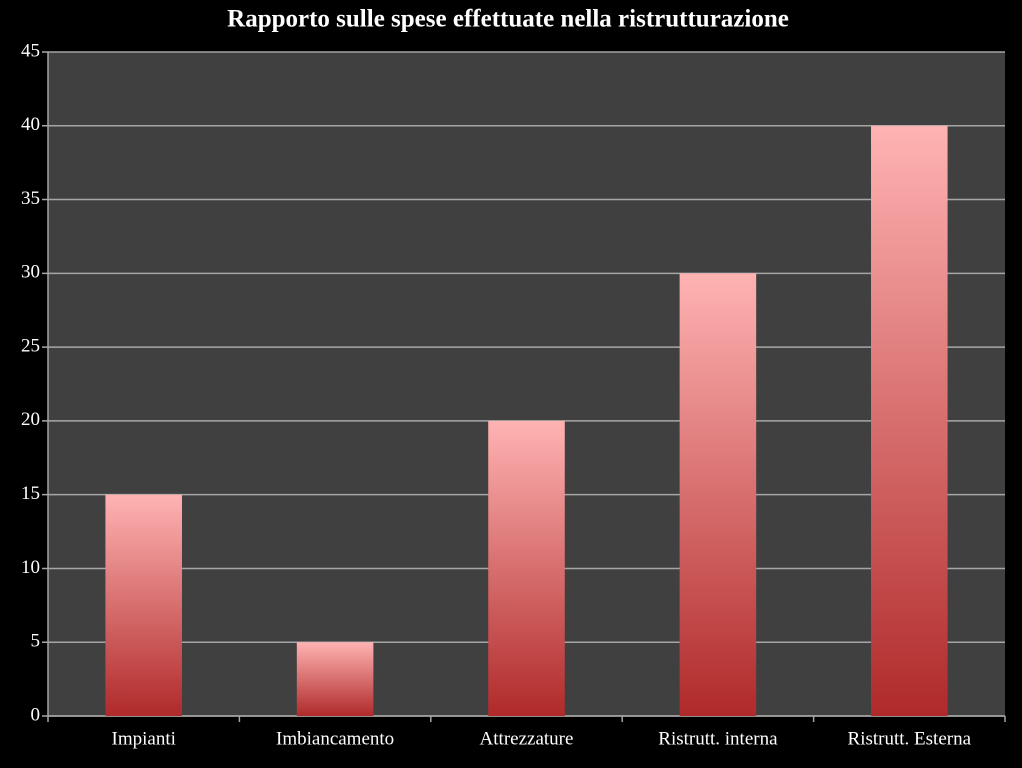 The height and width of the screenshot is (768, 1022). I want to click on y-tick-label: 45, so click(30, 50).